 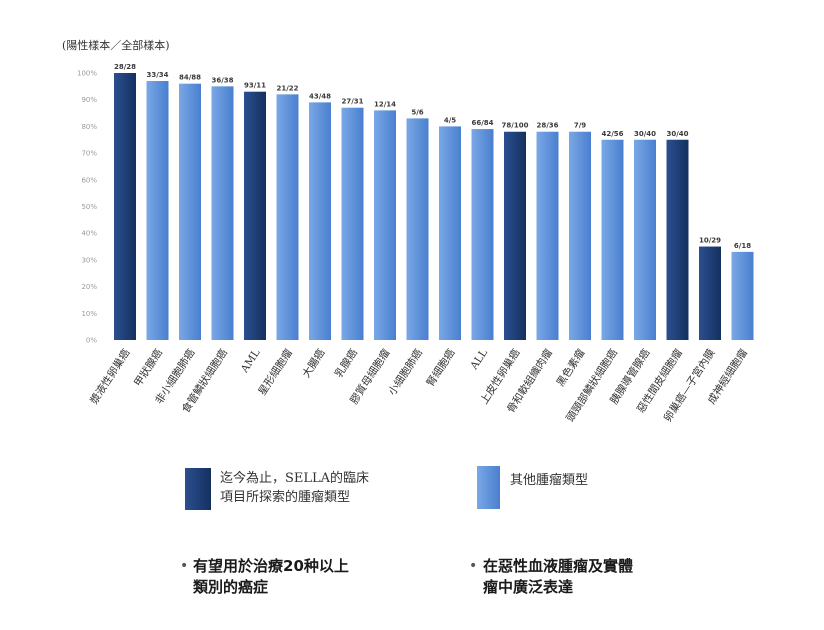 What do you see at coordinates (450, 120) in the screenshot?
I see `bar-value-label: 4/5` at bounding box center [450, 120].